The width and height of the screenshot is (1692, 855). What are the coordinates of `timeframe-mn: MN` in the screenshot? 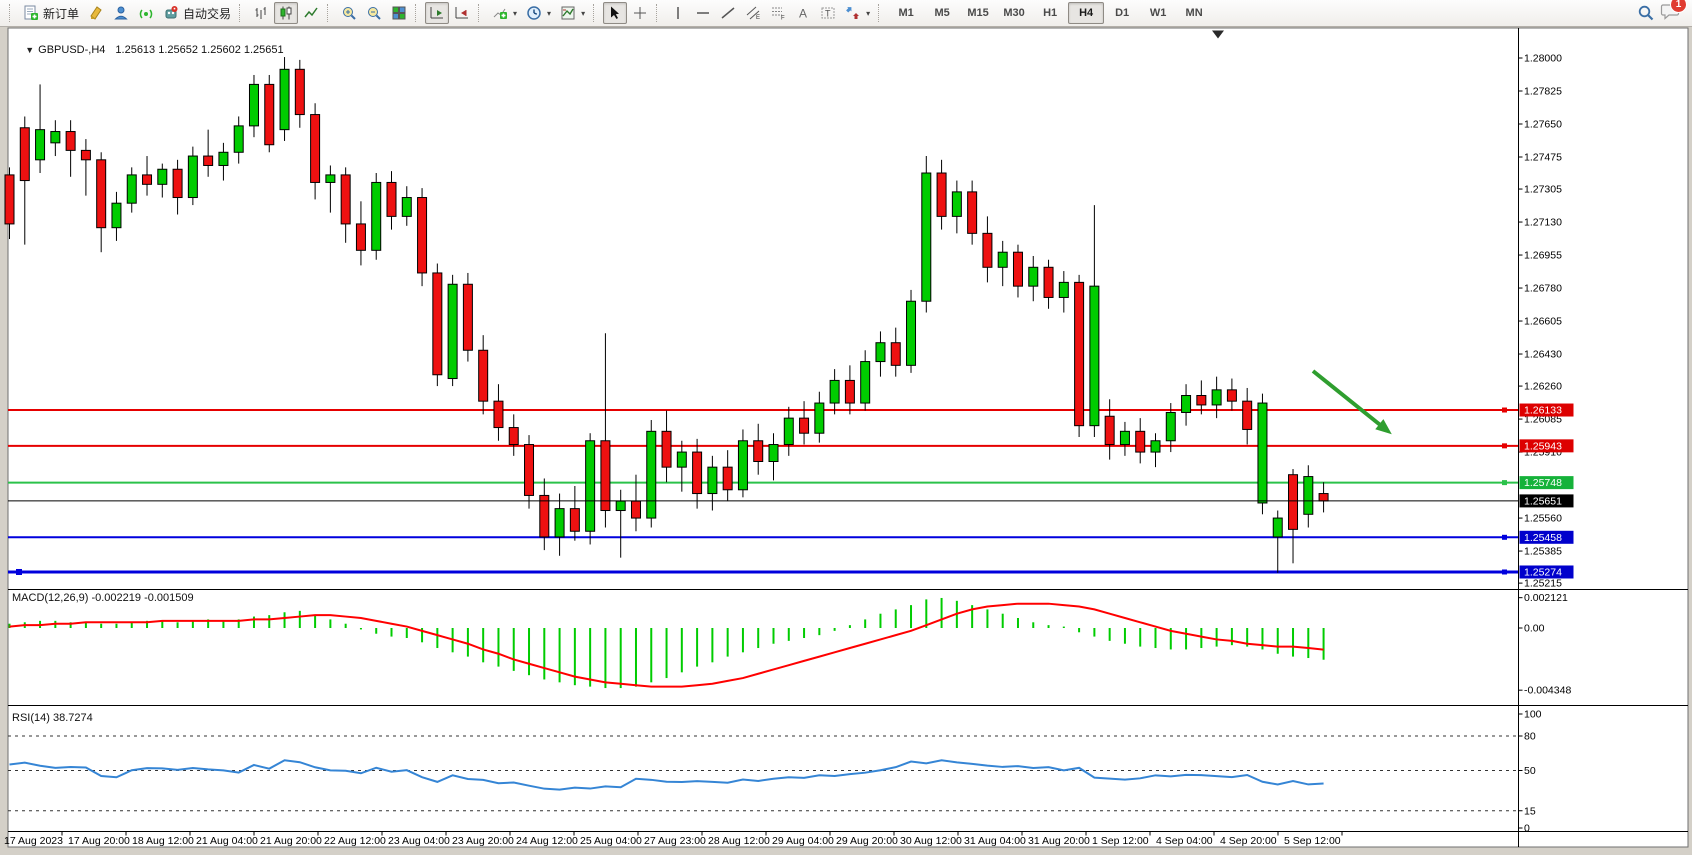 It's located at (1194, 13).